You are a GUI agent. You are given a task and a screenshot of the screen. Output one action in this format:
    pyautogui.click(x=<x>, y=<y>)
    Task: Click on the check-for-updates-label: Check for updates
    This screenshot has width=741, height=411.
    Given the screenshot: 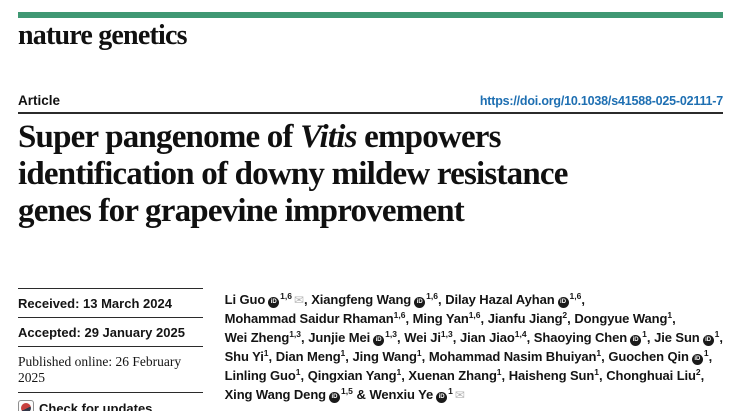 What is the action you would take?
    pyautogui.click(x=96, y=405)
    